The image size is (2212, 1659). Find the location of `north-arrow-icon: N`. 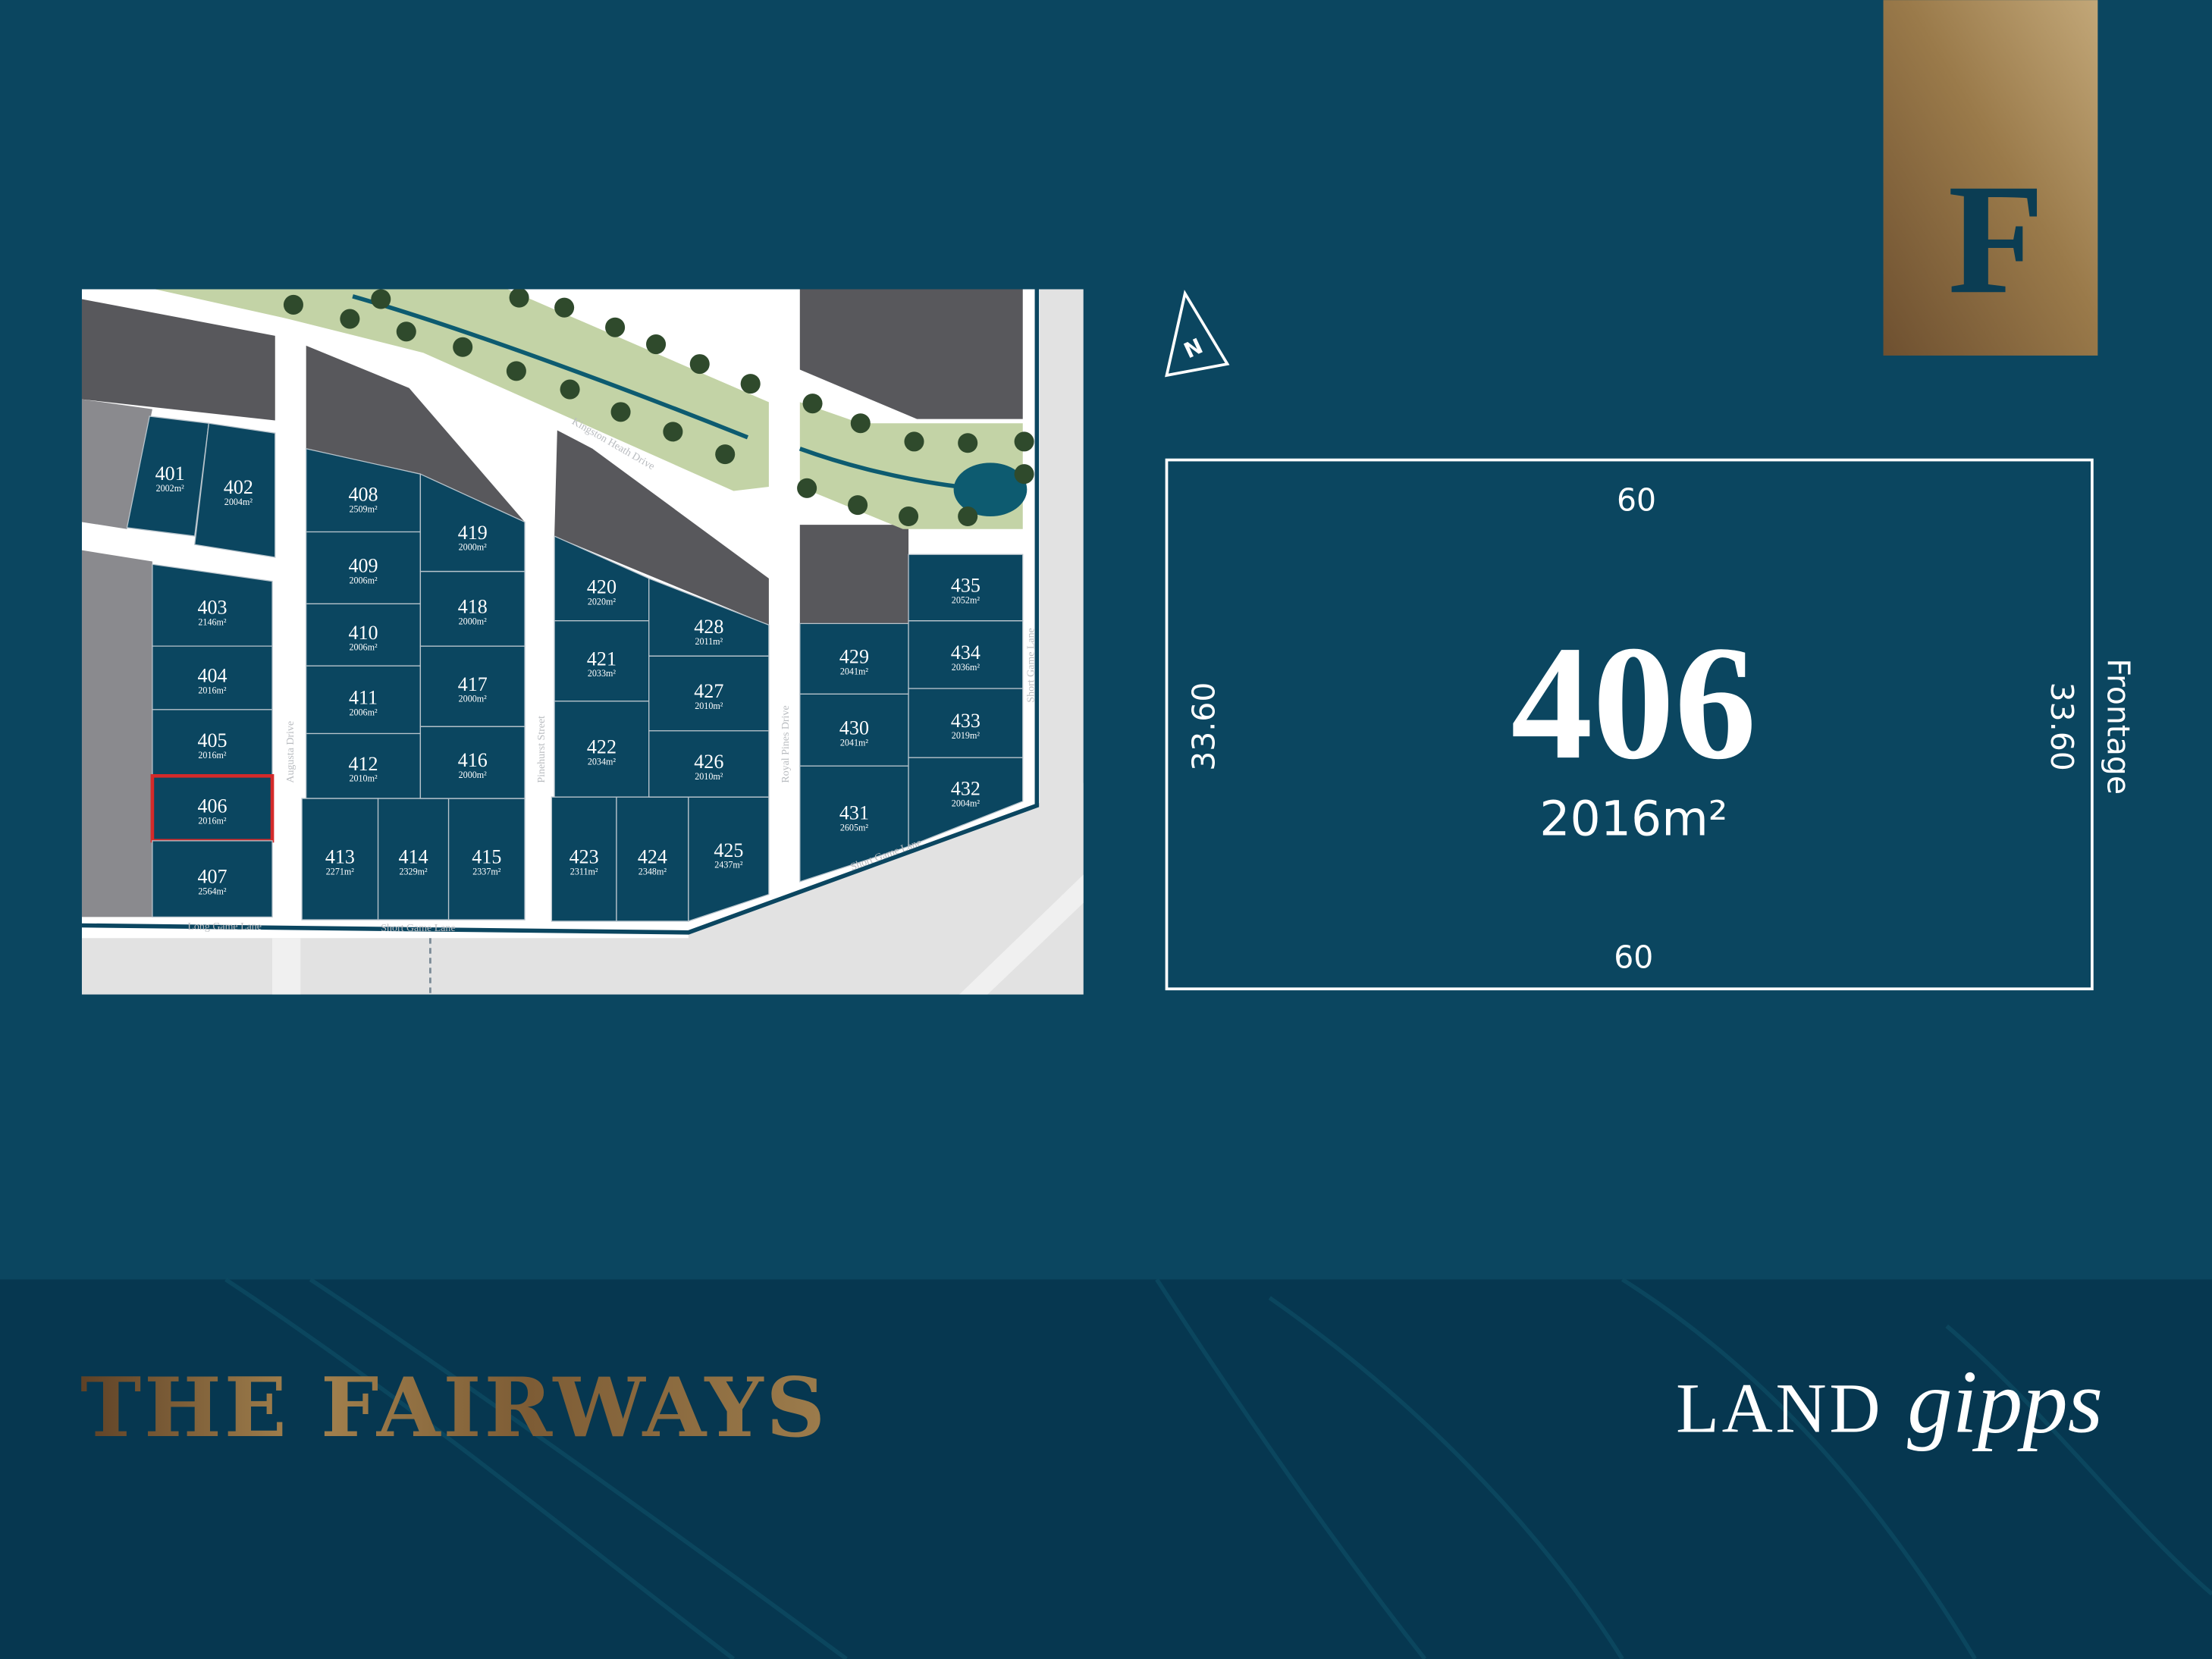

north-arrow-icon: N is located at coordinates (1197, 334).